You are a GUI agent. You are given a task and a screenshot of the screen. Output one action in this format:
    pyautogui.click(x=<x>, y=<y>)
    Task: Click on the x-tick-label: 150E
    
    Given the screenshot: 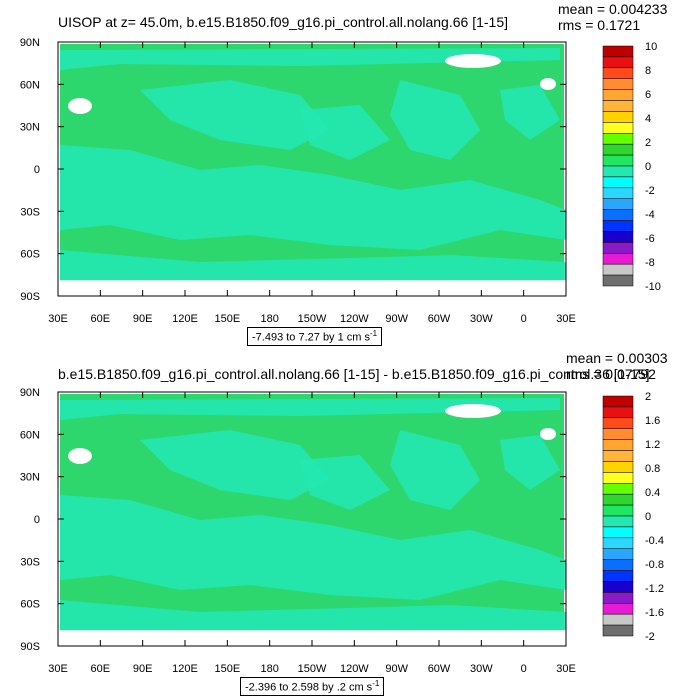 What is the action you would take?
    pyautogui.click(x=227, y=319)
    